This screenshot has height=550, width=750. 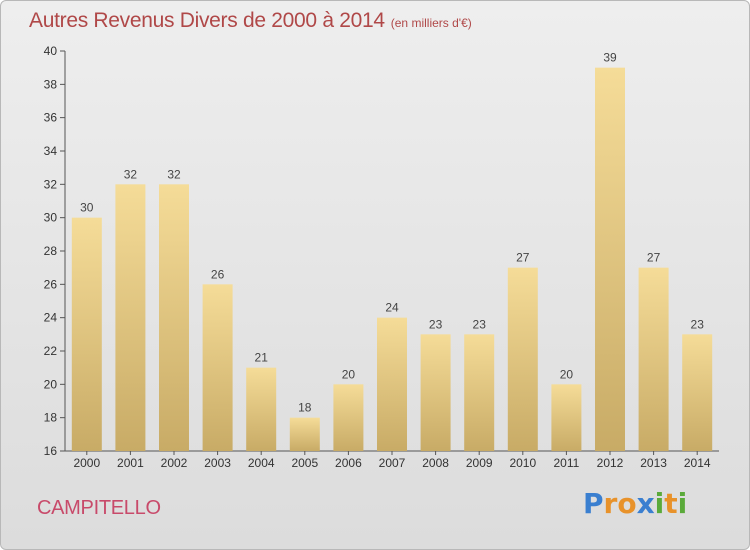 I want to click on x-tick-label: 2003, so click(x=217, y=463).